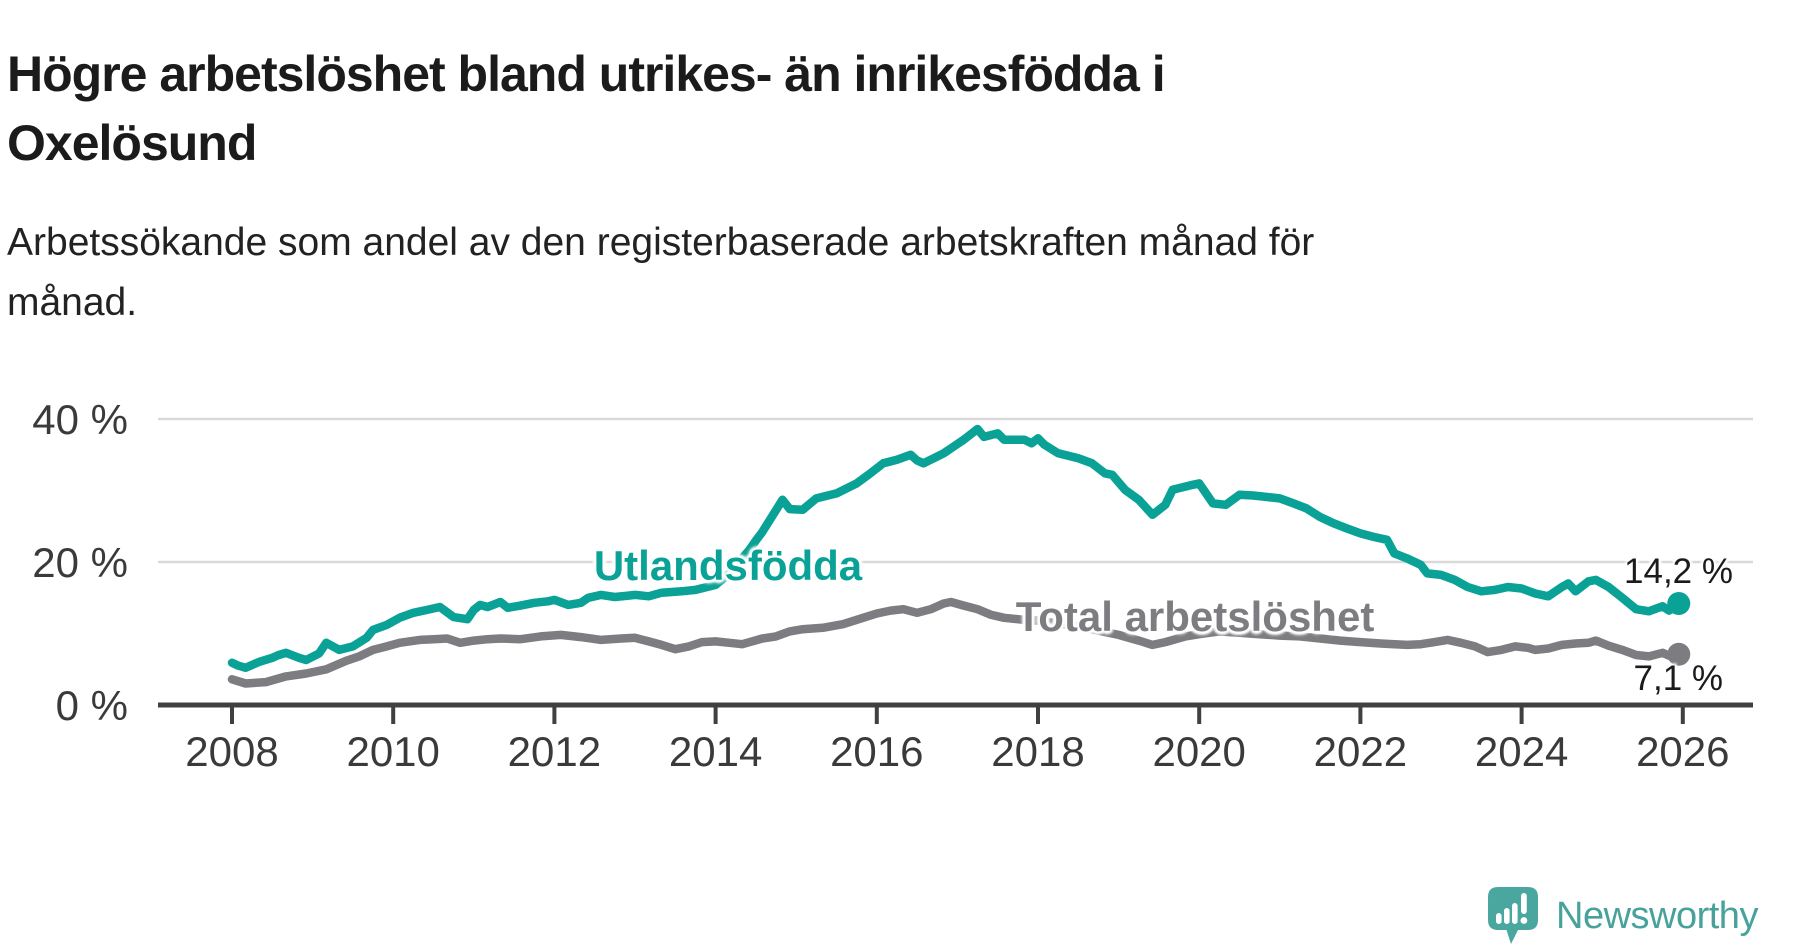  I want to click on end-value-label-utlandsfodda: 14,2 %, so click(1678, 571).